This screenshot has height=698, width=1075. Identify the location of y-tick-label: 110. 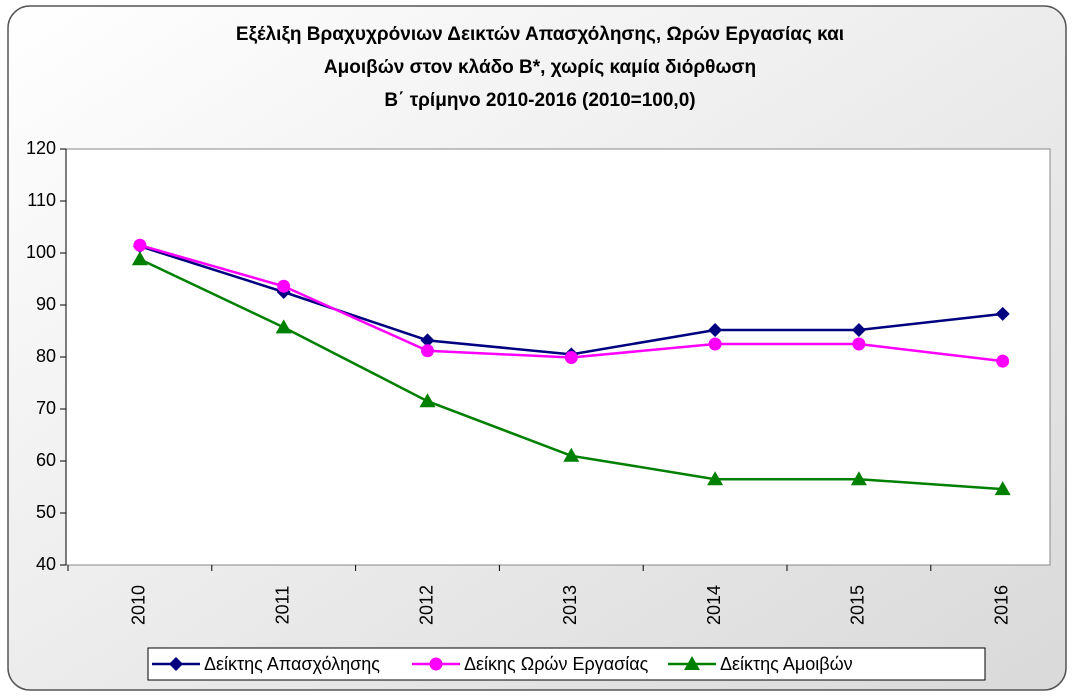
(41, 200).